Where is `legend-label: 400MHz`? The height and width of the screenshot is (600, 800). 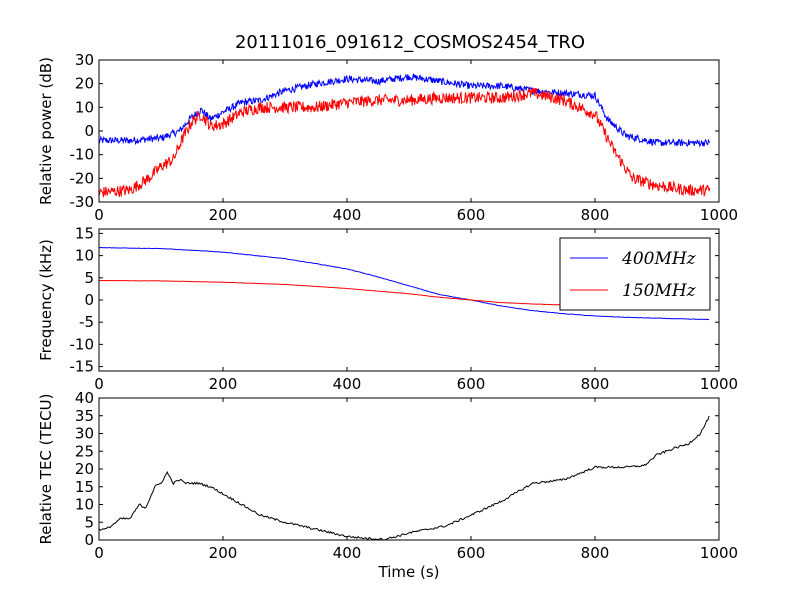 legend-label: 400MHz is located at coordinates (659, 259).